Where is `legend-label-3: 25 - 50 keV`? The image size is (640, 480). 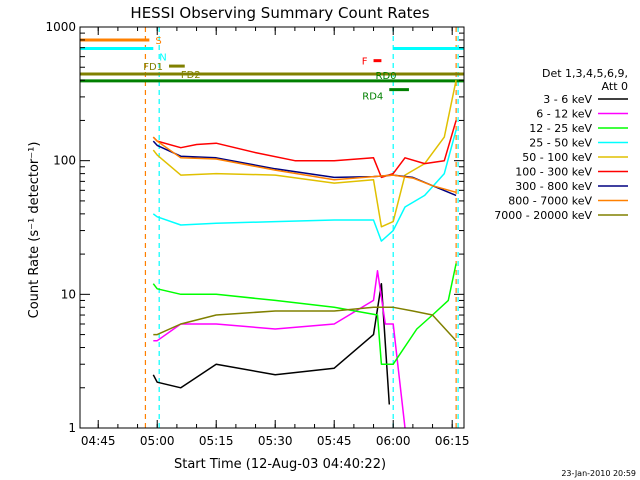 legend-label-3: 25 - 50 keV is located at coordinates (560, 143).